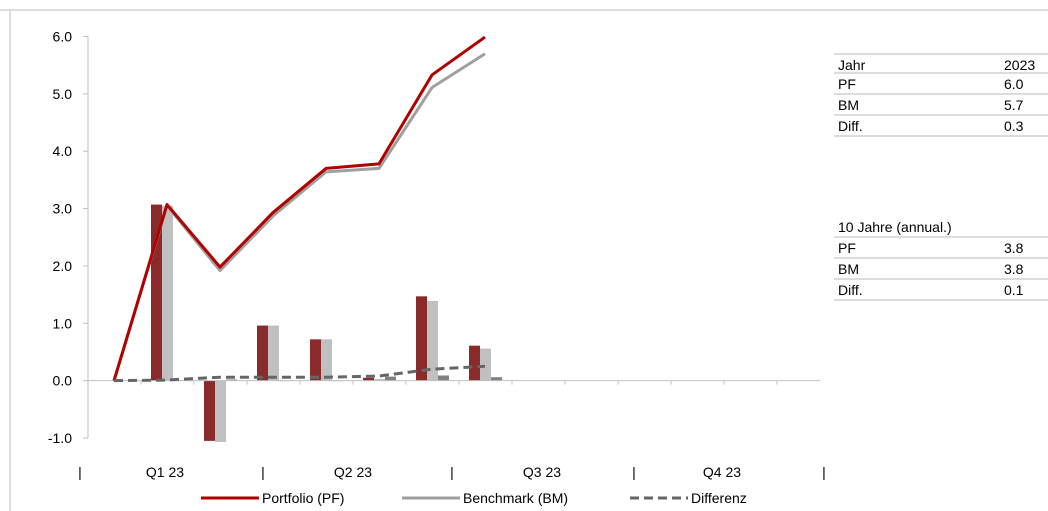 The height and width of the screenshot is (511, 1048). What do you see at coordinates (941, 63) in the screenshot?
I see `panel-year-header: Jahr 2023` at bounding box center [941, 63].